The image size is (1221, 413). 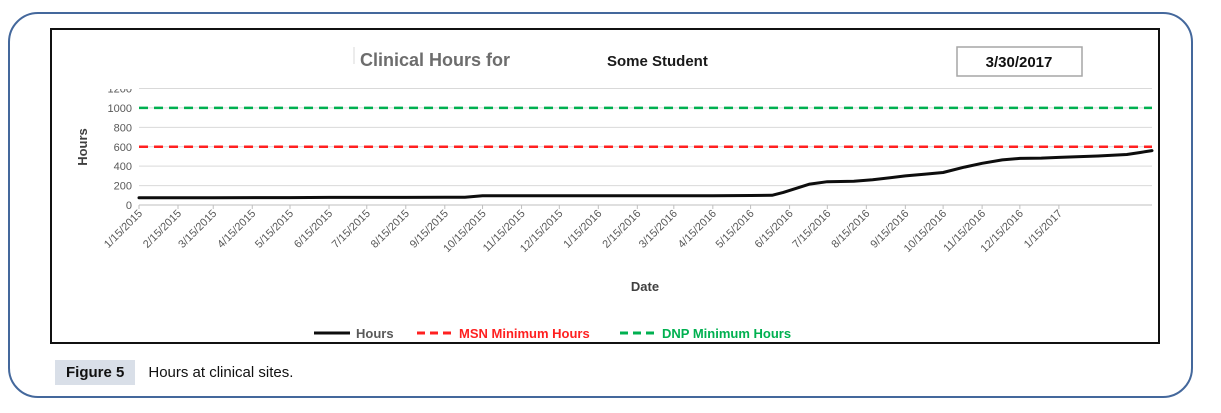 What do you see at coordinates (351, 229) in the screenshot?
I see `x-tick-label: 7/15/2015` at bounding box center [351, 229].